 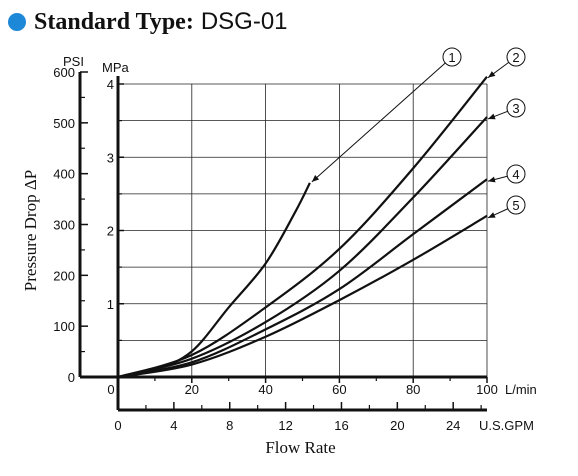 What do you see at coordinates (117, 425) in the screenshot?
I see `x-tick-label-gpm-0: 0` at bounding box center [117, 425].